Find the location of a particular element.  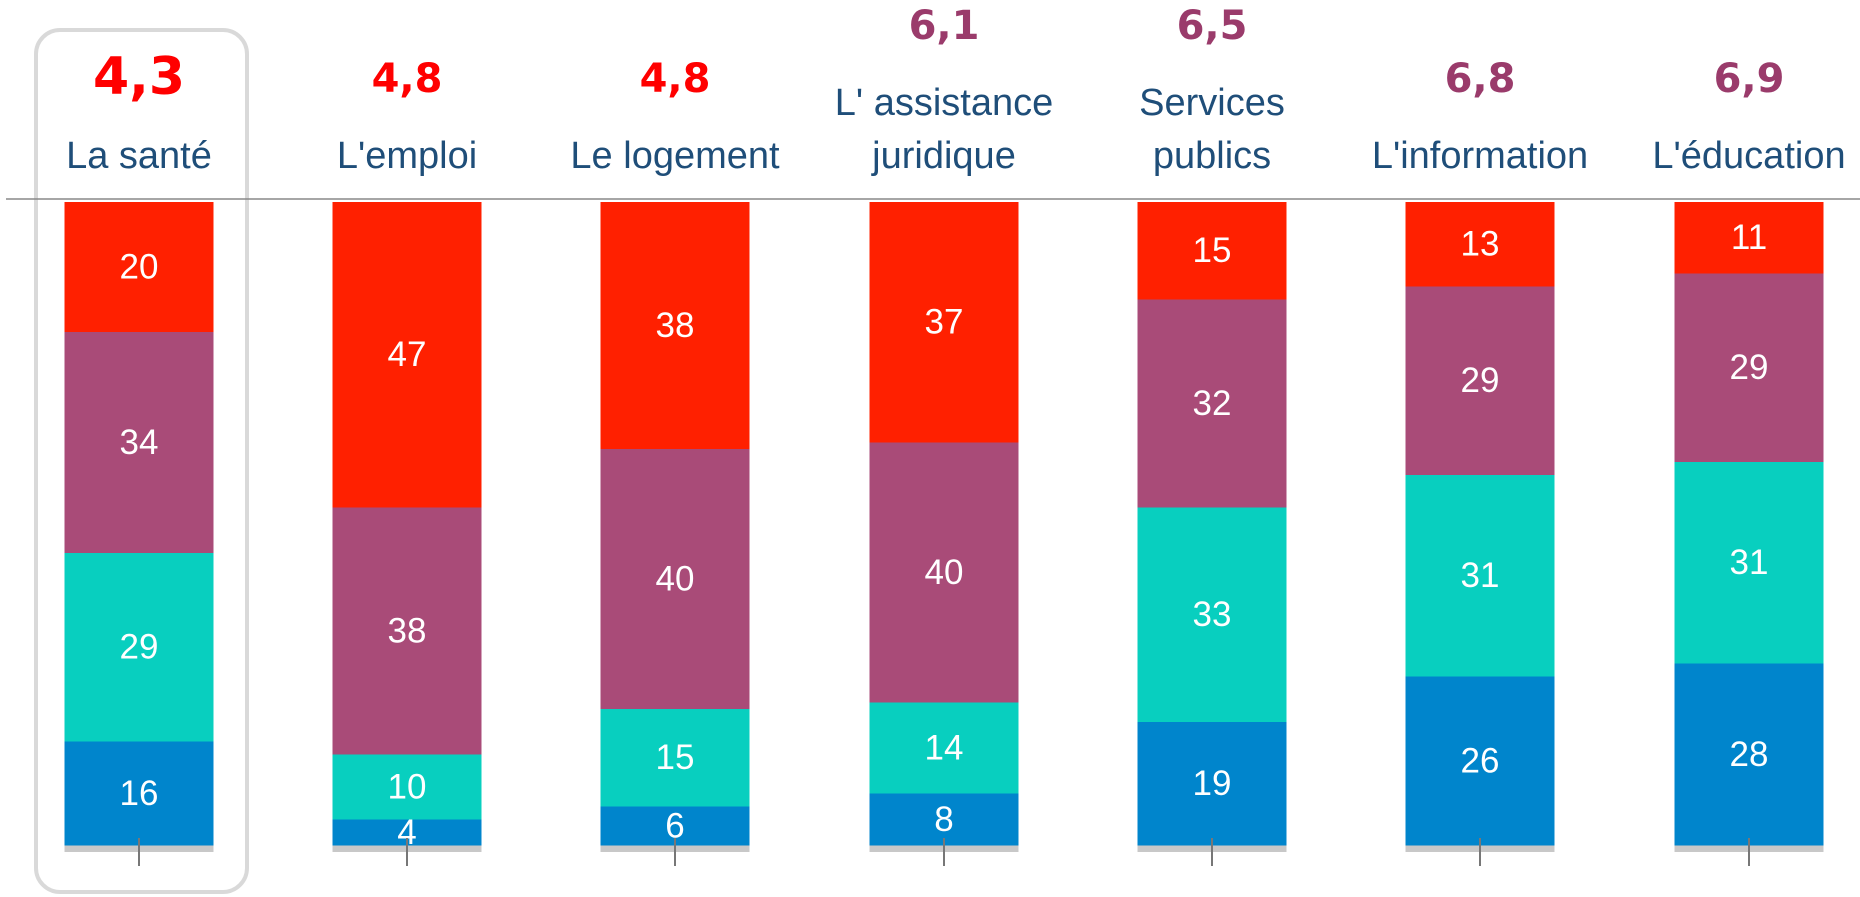

value-label: 28 is located at coordinates (1749, 754).